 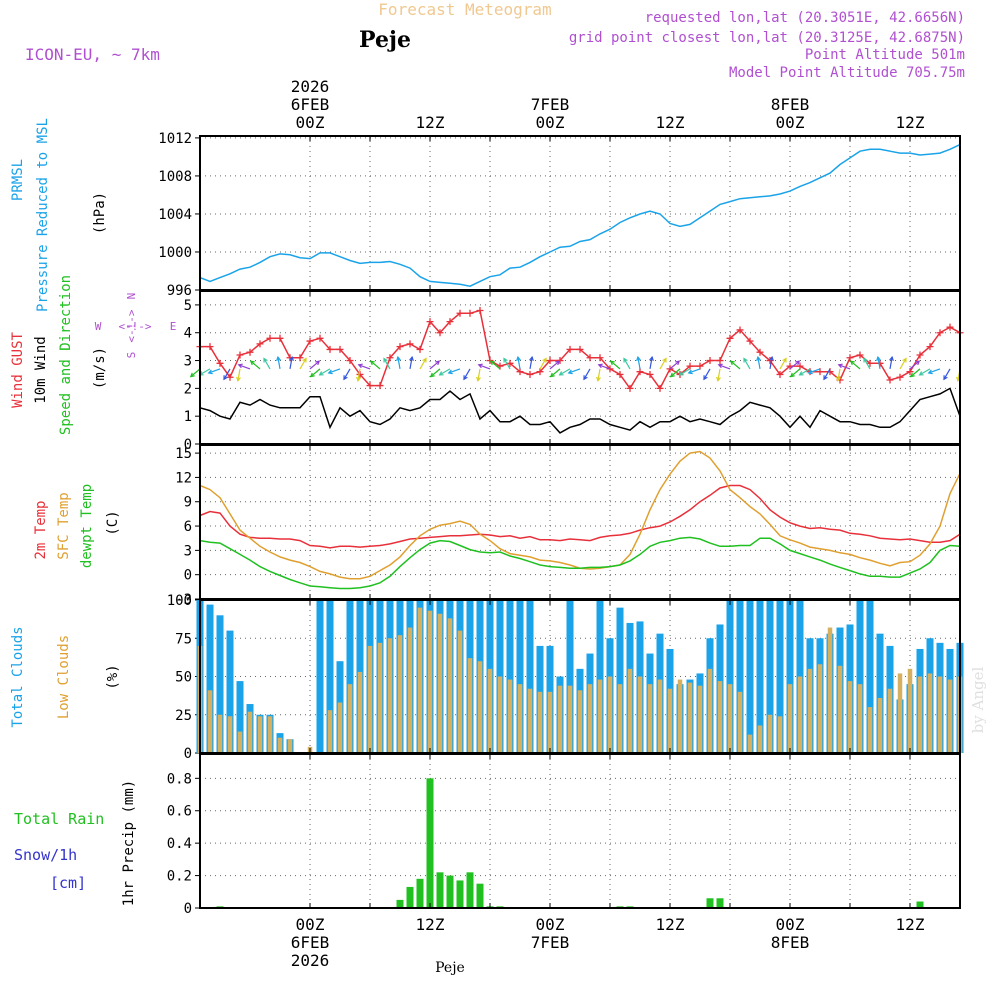 I want to click on bottom-tick-label: 2026, so click(x=310, y=960).